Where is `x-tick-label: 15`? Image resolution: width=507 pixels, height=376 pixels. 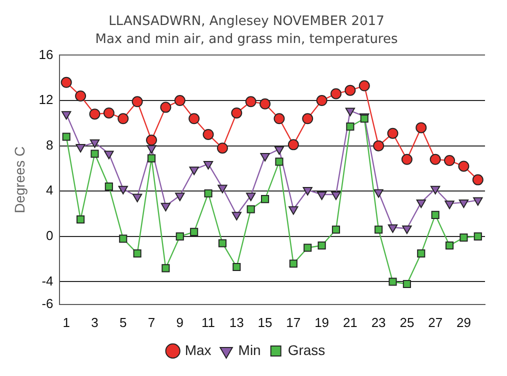
x-tick-label: 15 is located at coordinates (265, 322).